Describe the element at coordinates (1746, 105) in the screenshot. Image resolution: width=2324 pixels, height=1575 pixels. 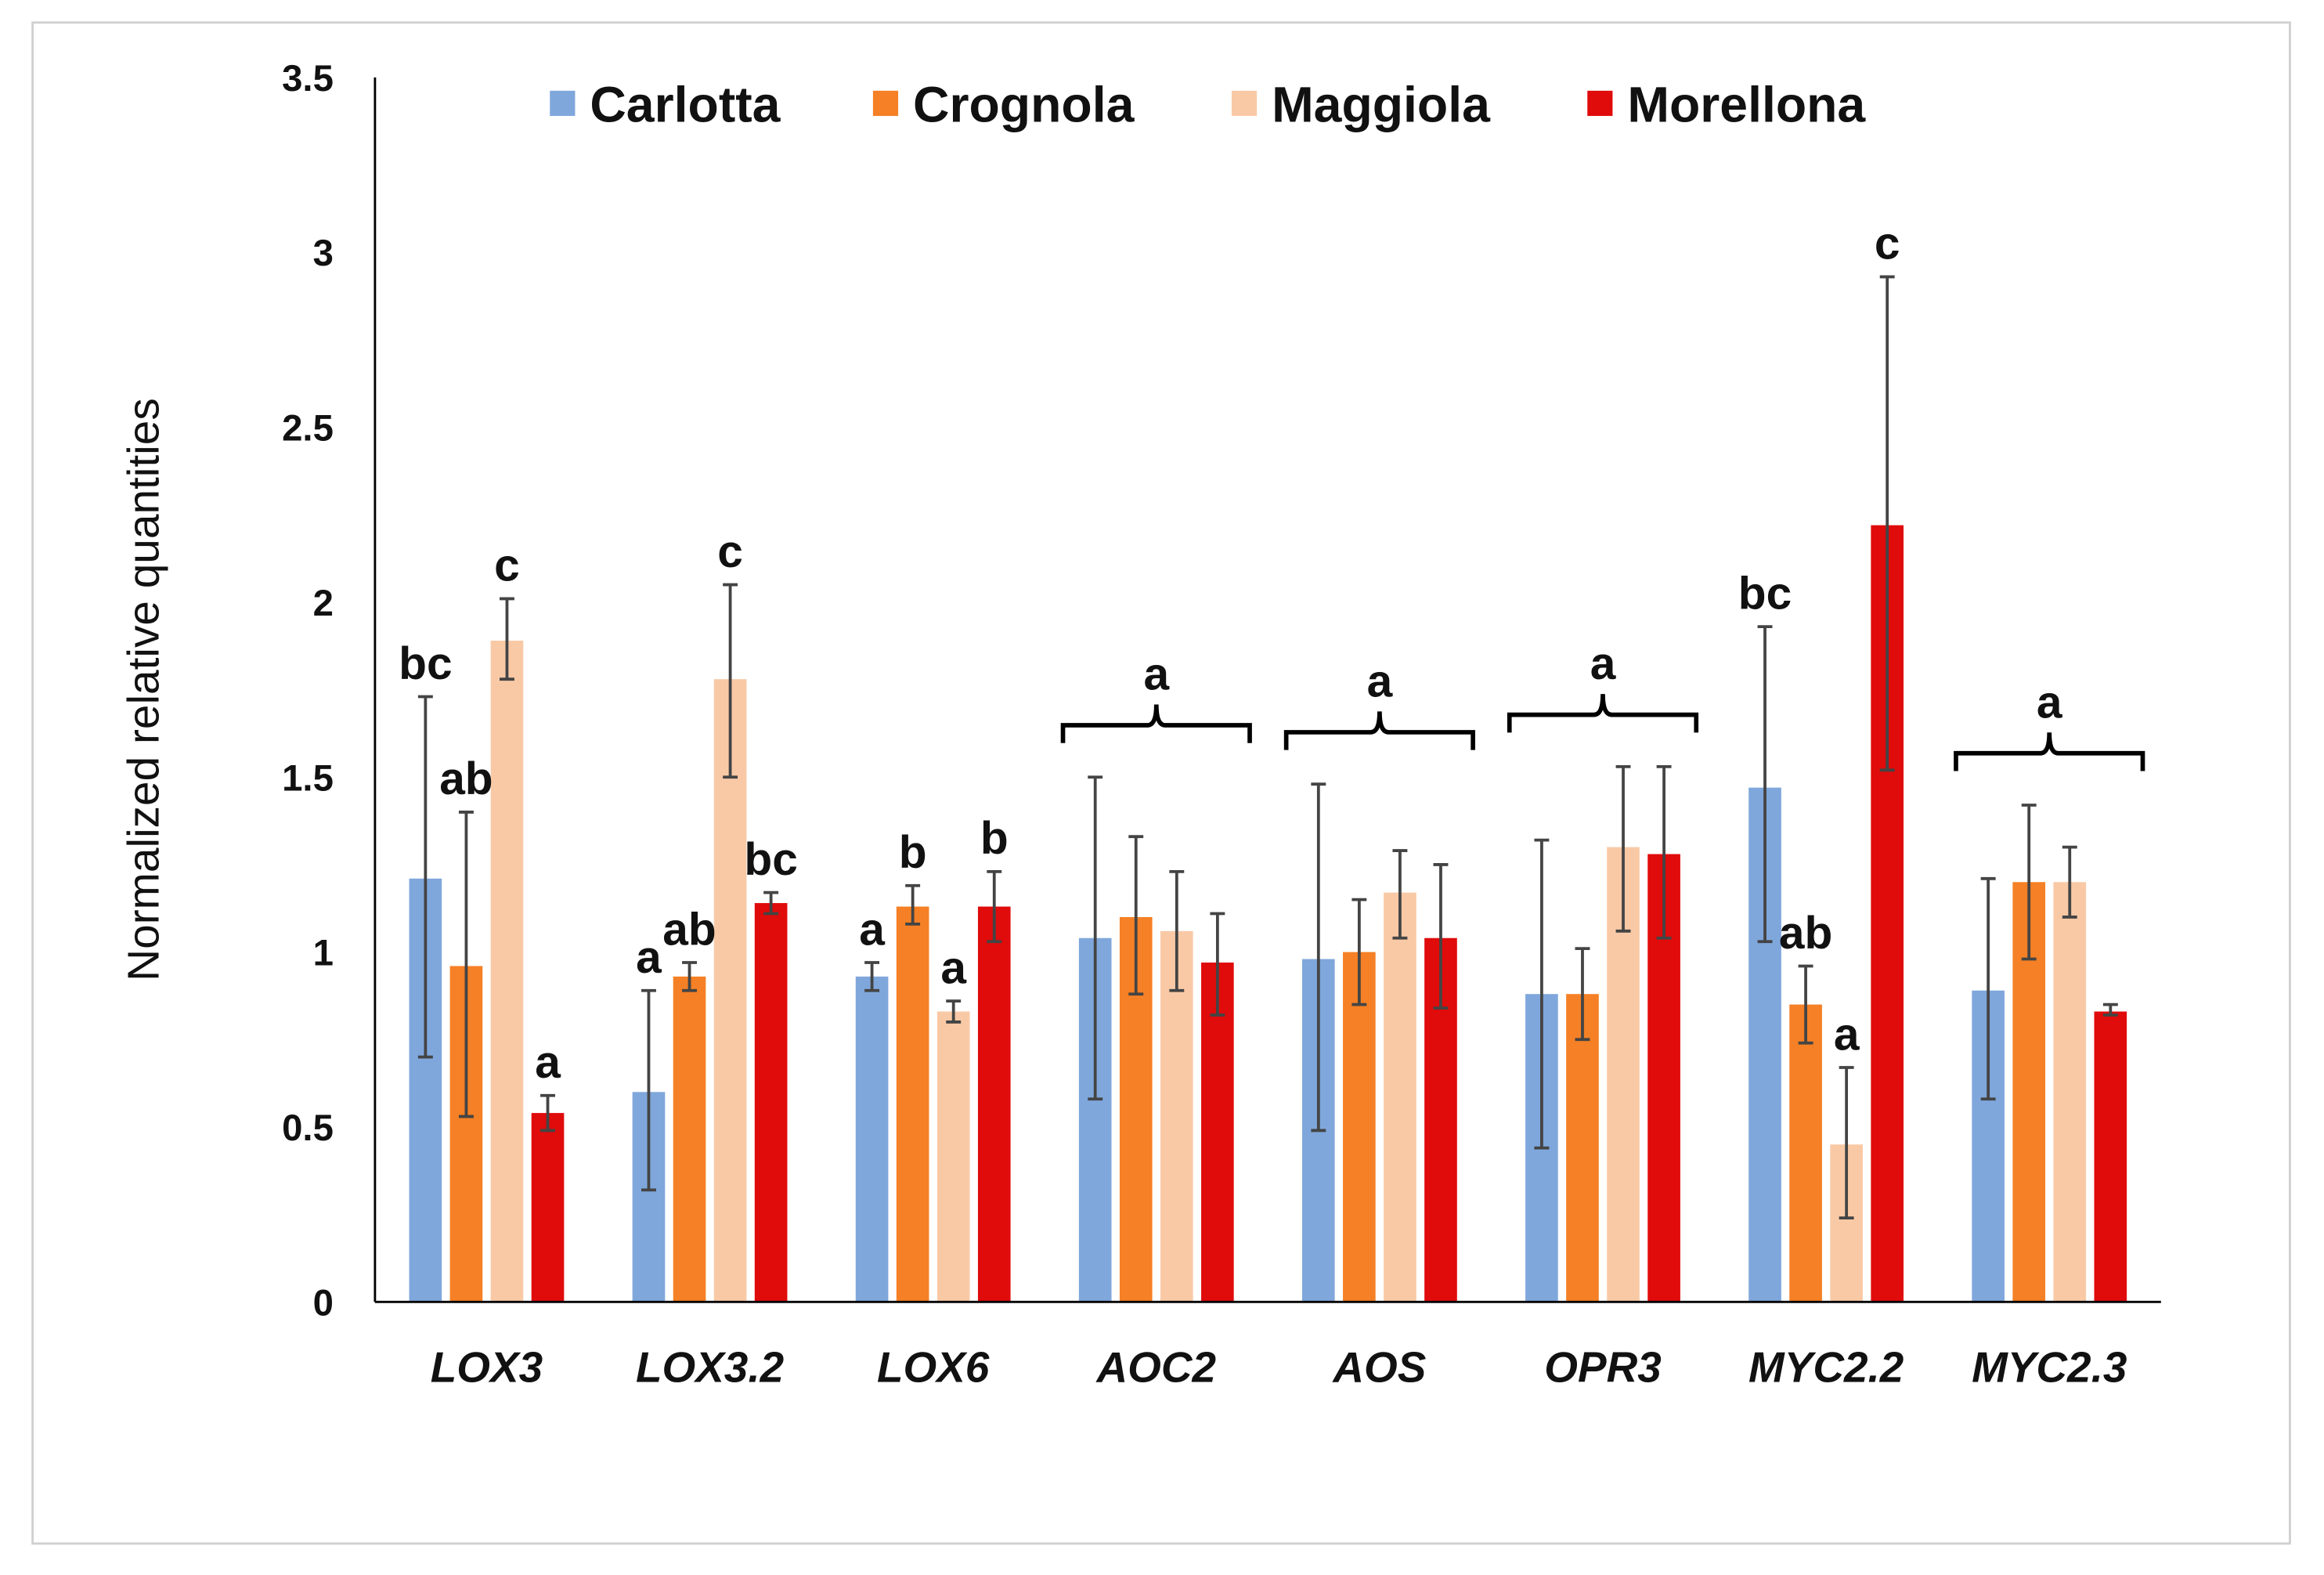
I see `legend-label: Morellona` at that location.